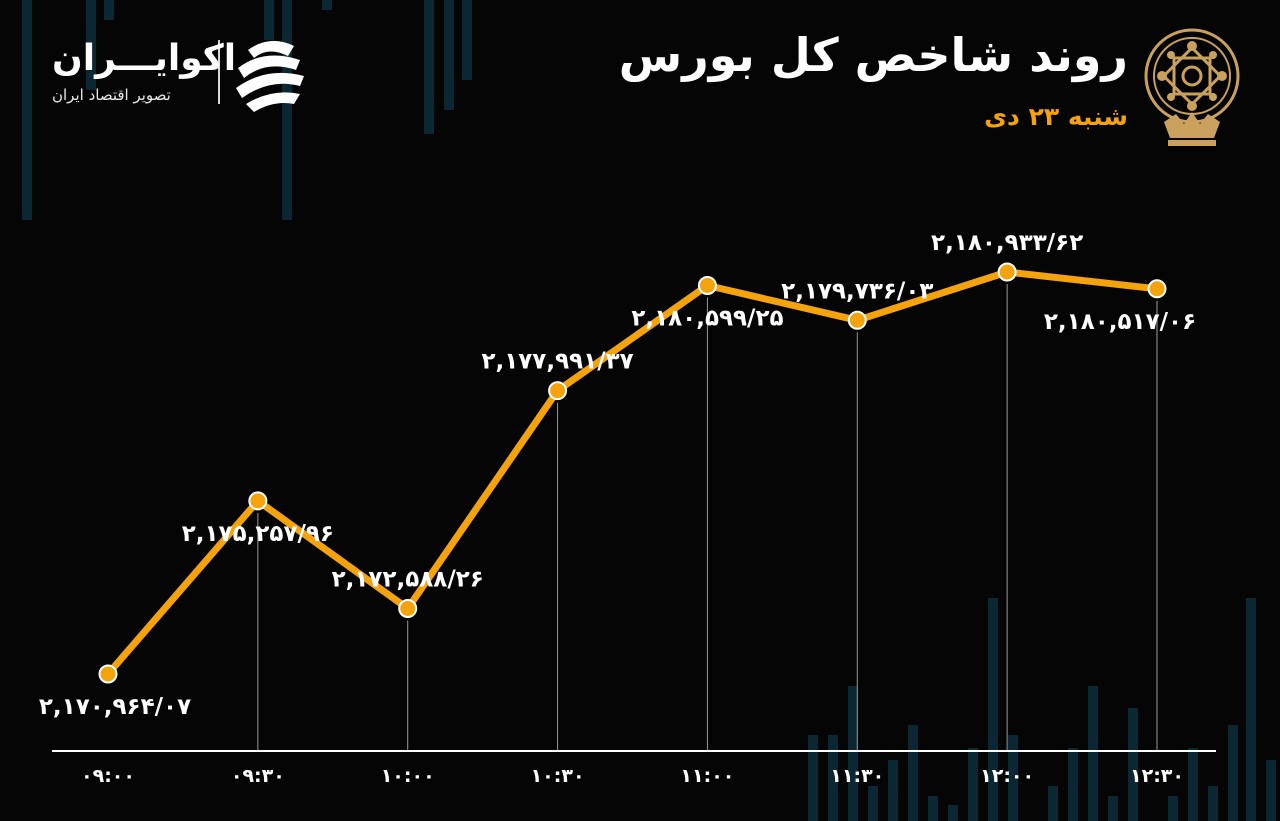  What do you see at coordinates (1007, 243) in the screenshot?
I see `data-label: ۲,۱۸۰,۹۳۳/۶۲` at bounding box center [1007, 243].